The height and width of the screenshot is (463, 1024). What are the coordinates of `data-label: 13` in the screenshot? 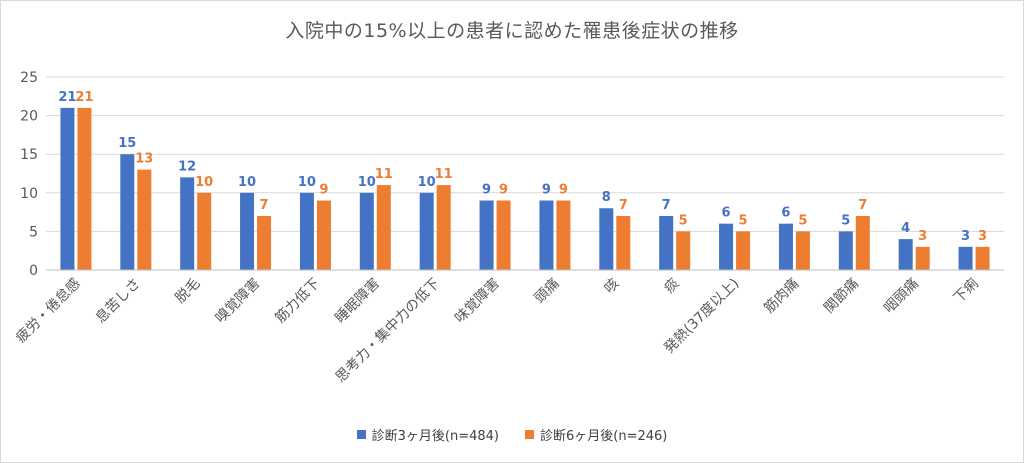 It's located at (144, 159).